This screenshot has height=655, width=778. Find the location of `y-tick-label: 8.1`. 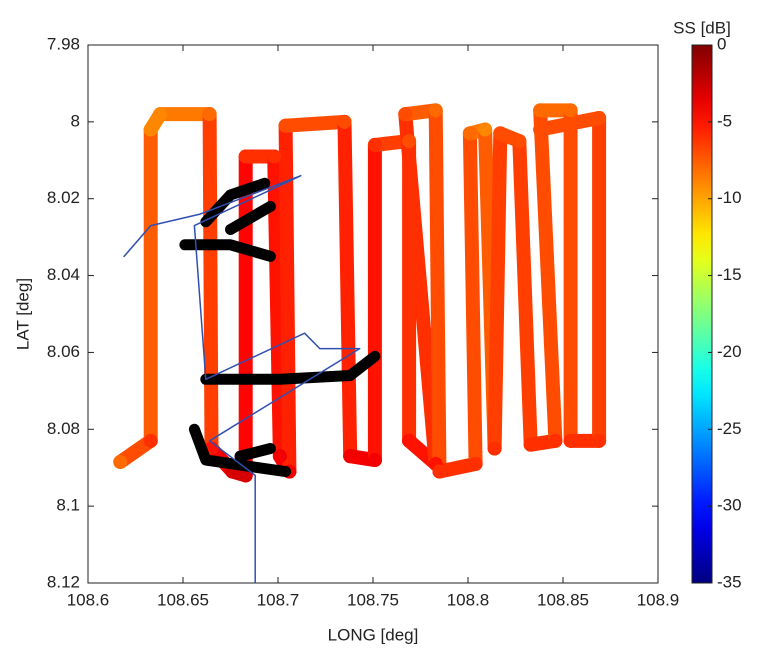

y-tick-label: 8.1 is located at coordinates (68, 505).